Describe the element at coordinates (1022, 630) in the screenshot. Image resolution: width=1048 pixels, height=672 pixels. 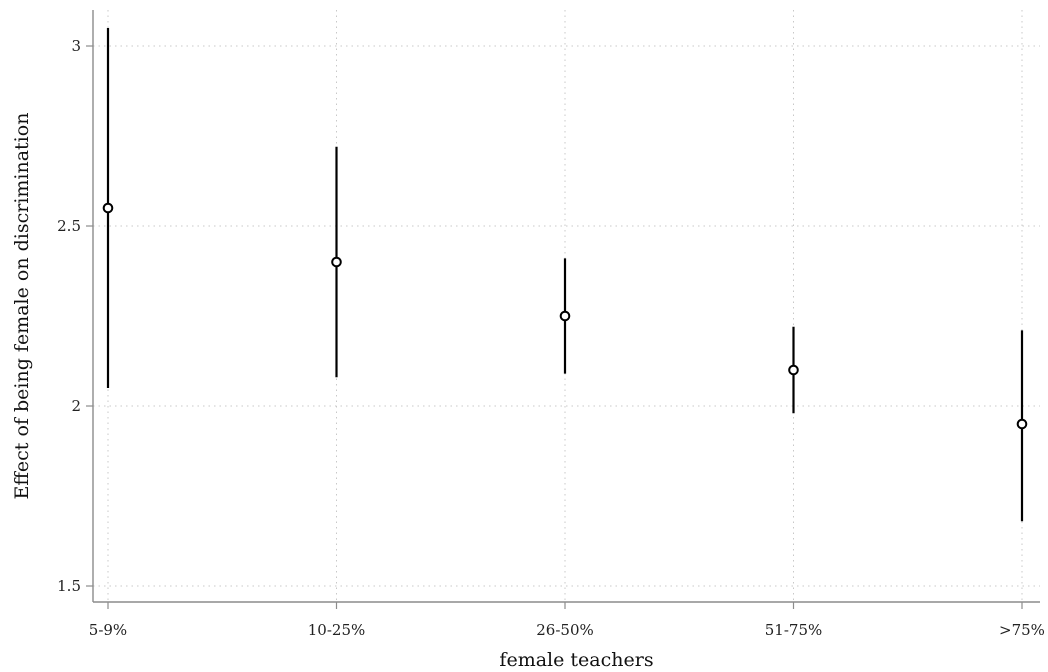
I see `x-tick-label: >75%` at that location.